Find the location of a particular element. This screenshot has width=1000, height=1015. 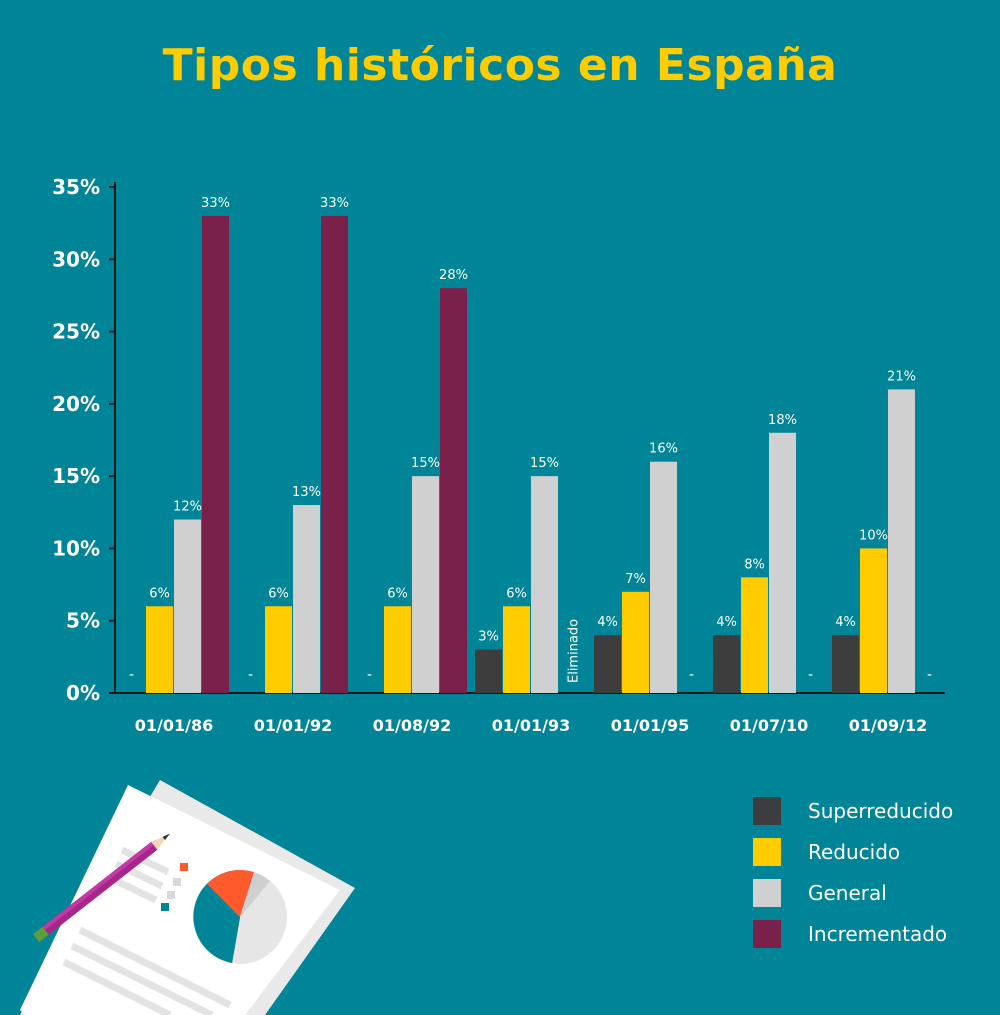

legend-label: Reducido is located at coordinates (854, 851).